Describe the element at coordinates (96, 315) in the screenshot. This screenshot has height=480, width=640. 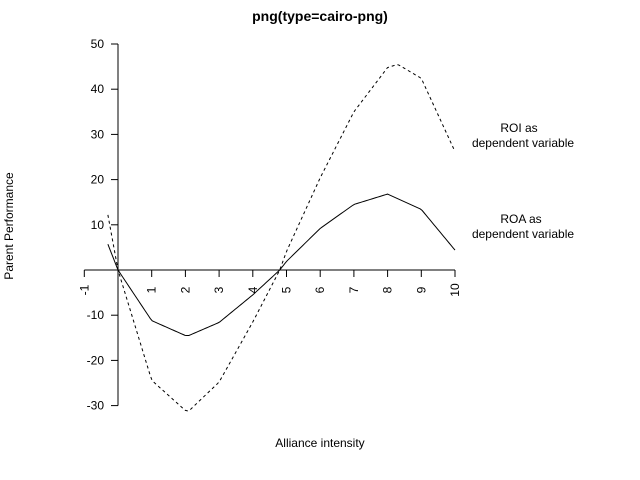
I see `y-tick-label: -10` at that location.